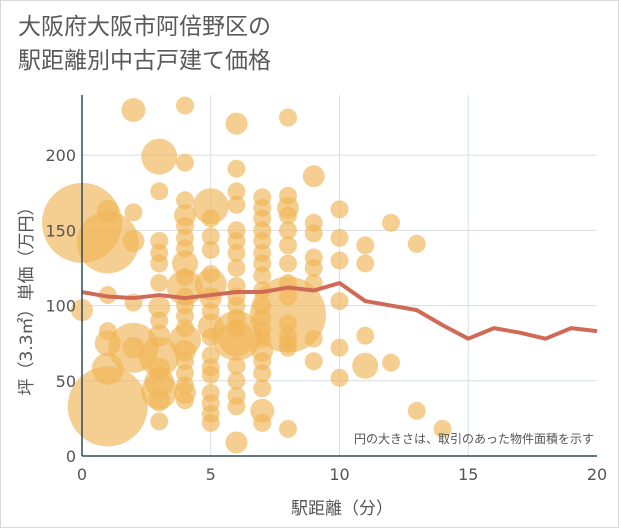 The height and width of the screenshot is (530, 621). Describe the element at coordinates (27, 296) in the screenshot. I see `y-axis-label: 坪（3.3㎡）単価（万円）` at that location.